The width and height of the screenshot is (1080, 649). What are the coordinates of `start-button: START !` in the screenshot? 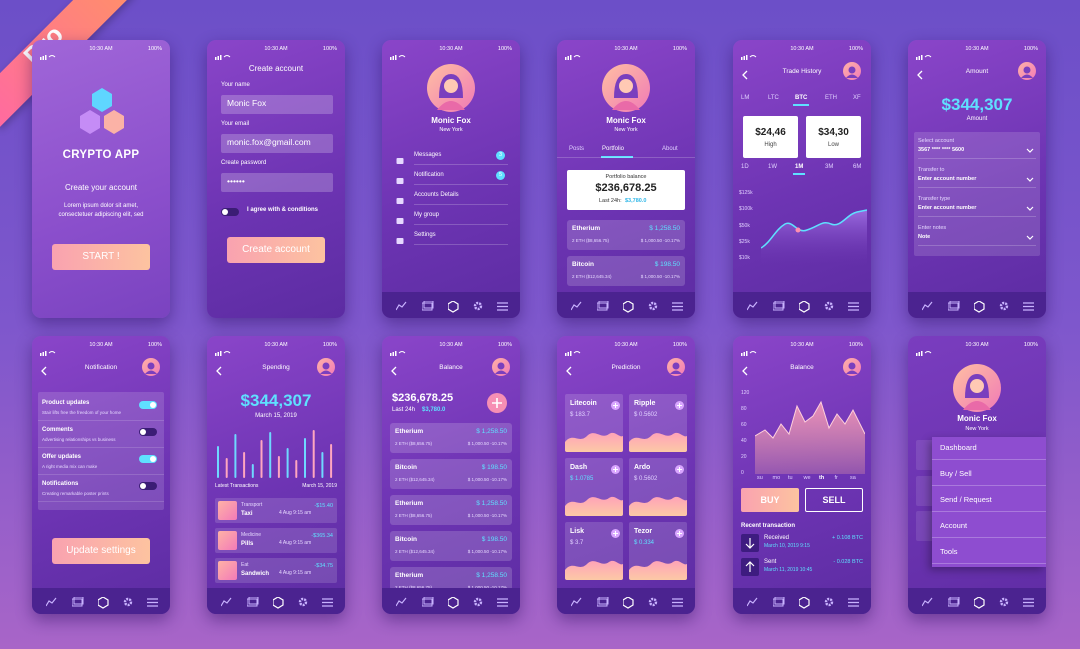 It's located at (101, 257).